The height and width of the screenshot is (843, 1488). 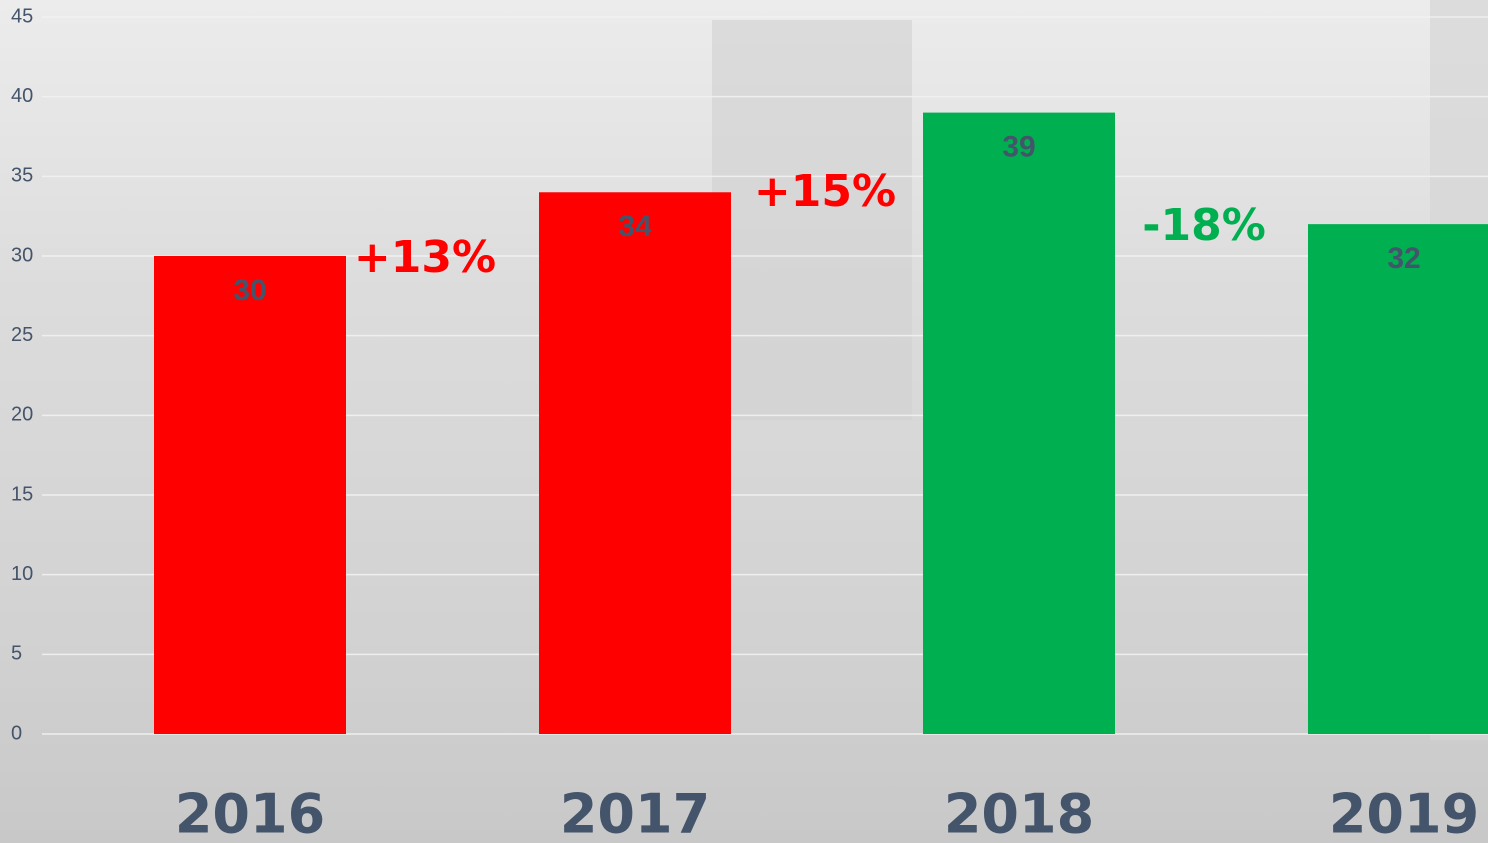 I want to click on value-label: 30, so click(x=249, y=290).